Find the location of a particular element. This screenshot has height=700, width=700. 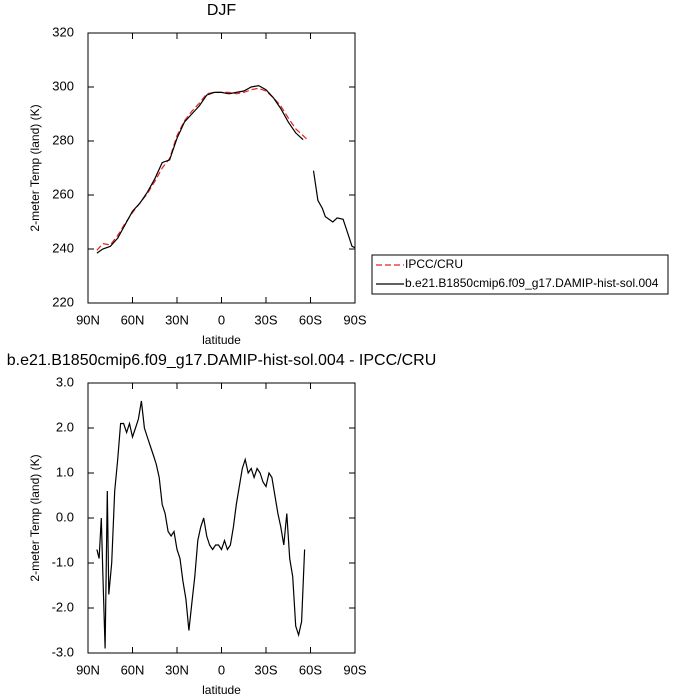

y-tick-label: -1.0 is located at coordinates (63, 561).